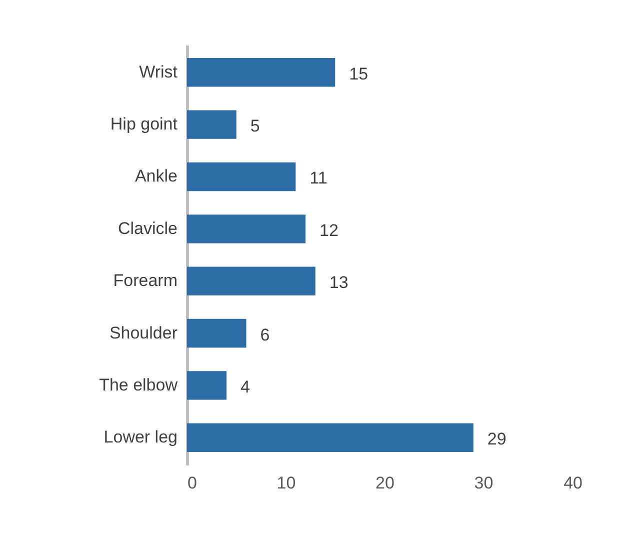 The image size is (633, 534). I want to click on x-tick-label: 0, so click(192, 483).